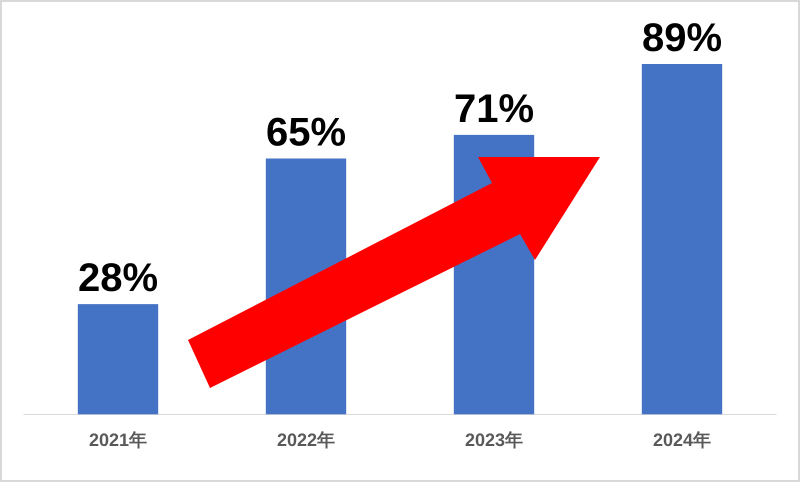 The height and width of the screenshot is (482, 800). I want to click on x-tick-label: 2024年, so click(682, 440).